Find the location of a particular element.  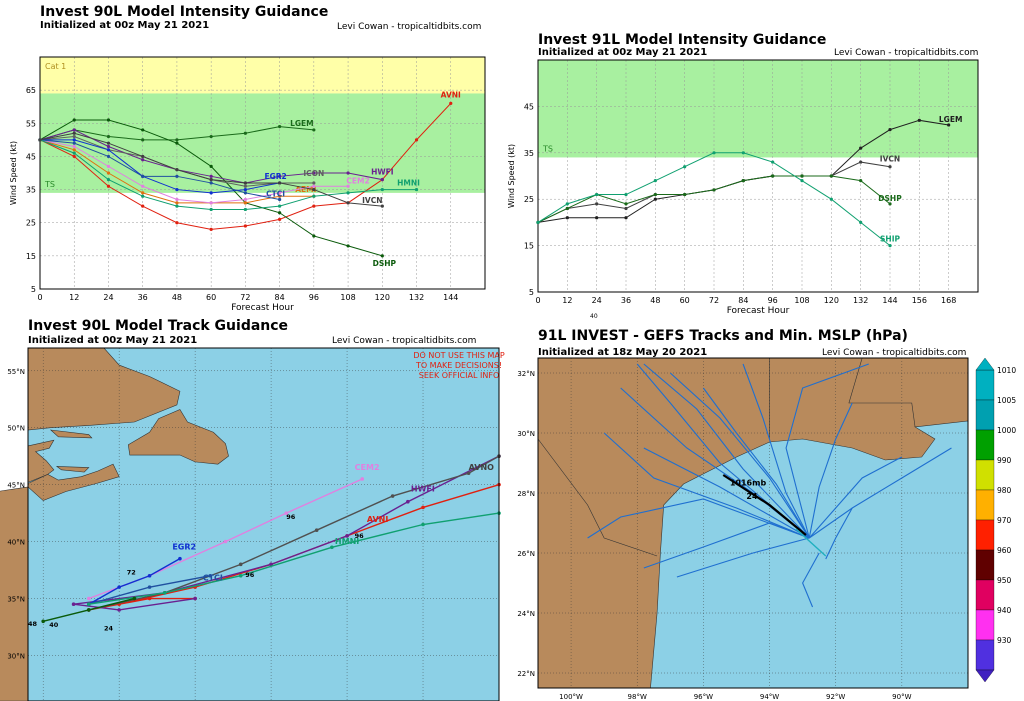

track-point-trk3 is located at coordinates (134, 598).